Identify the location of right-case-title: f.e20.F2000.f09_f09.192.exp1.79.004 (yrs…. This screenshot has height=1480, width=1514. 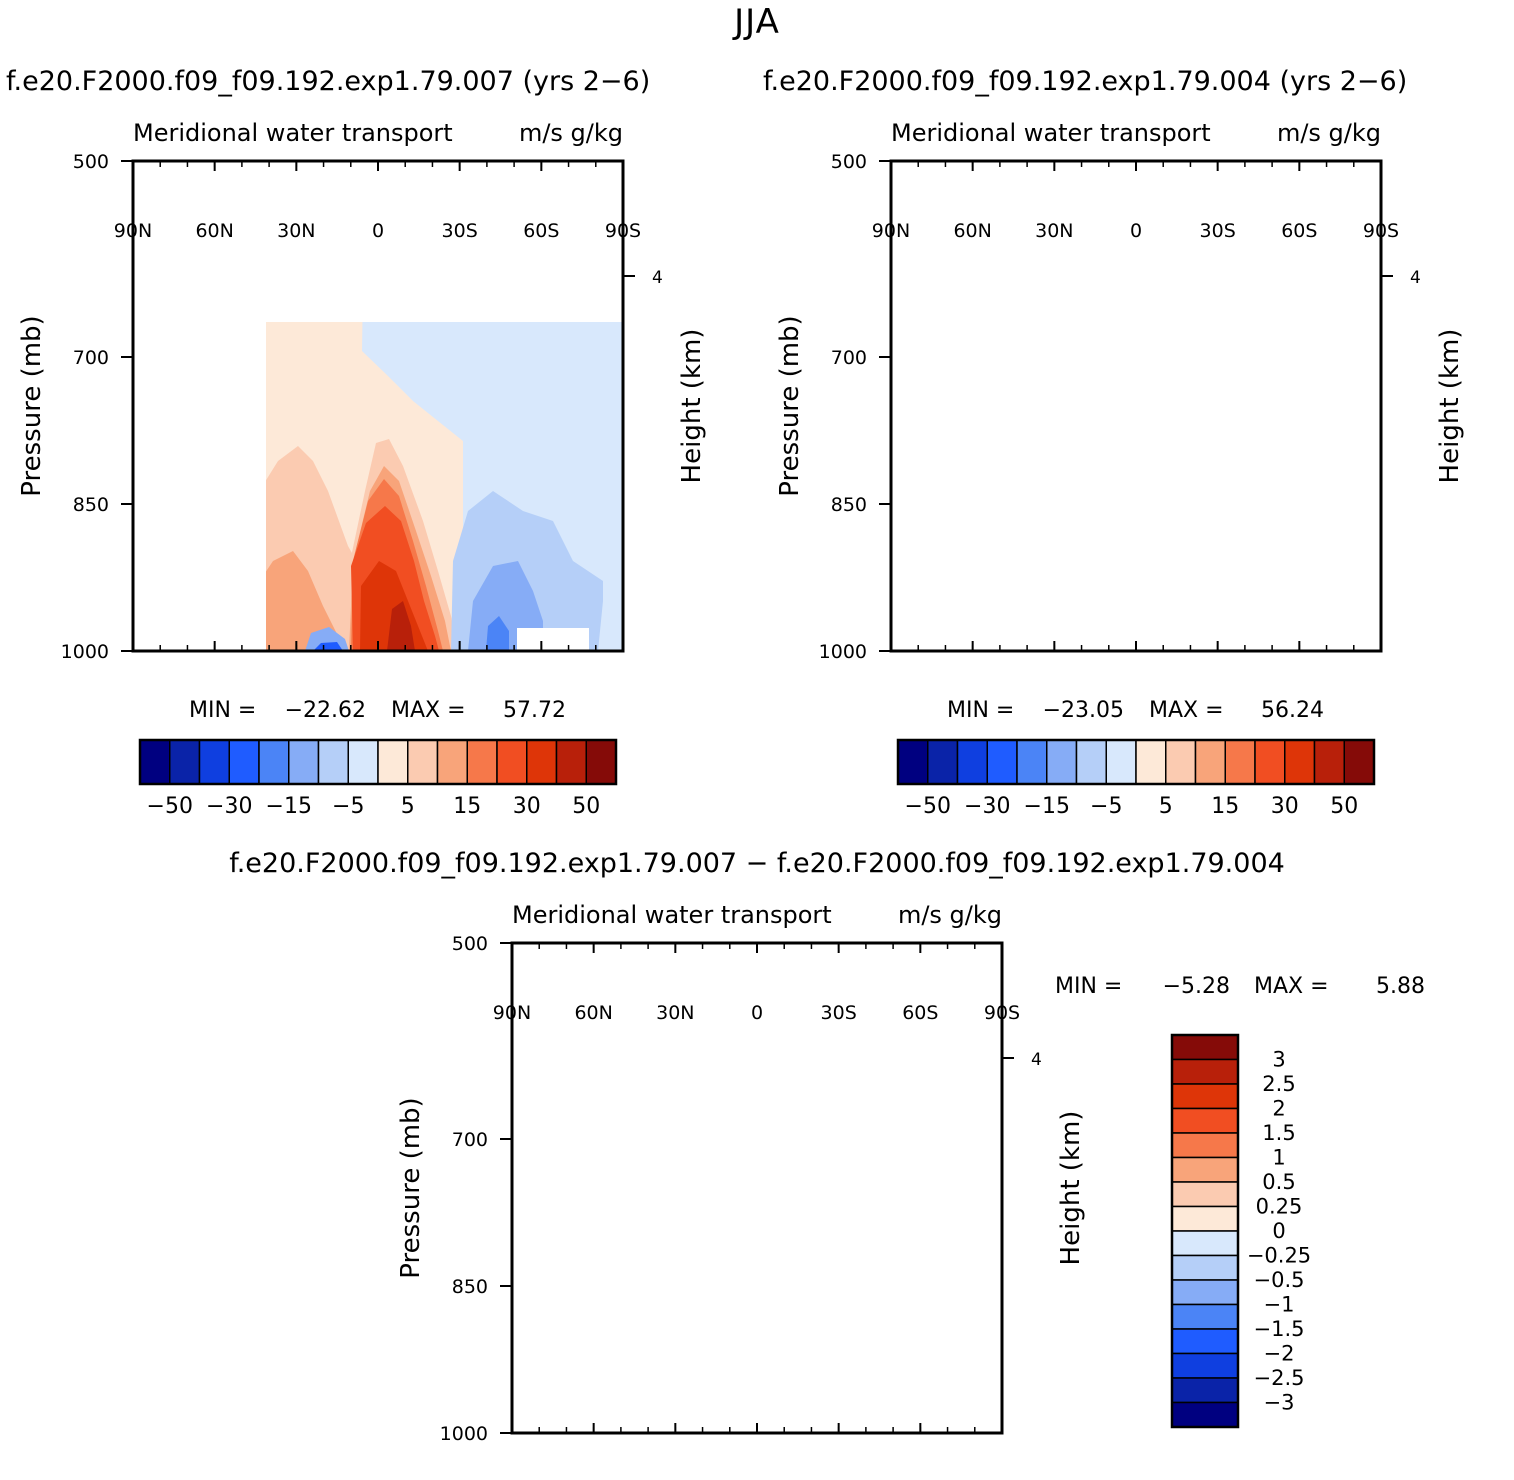
(1085, 81).